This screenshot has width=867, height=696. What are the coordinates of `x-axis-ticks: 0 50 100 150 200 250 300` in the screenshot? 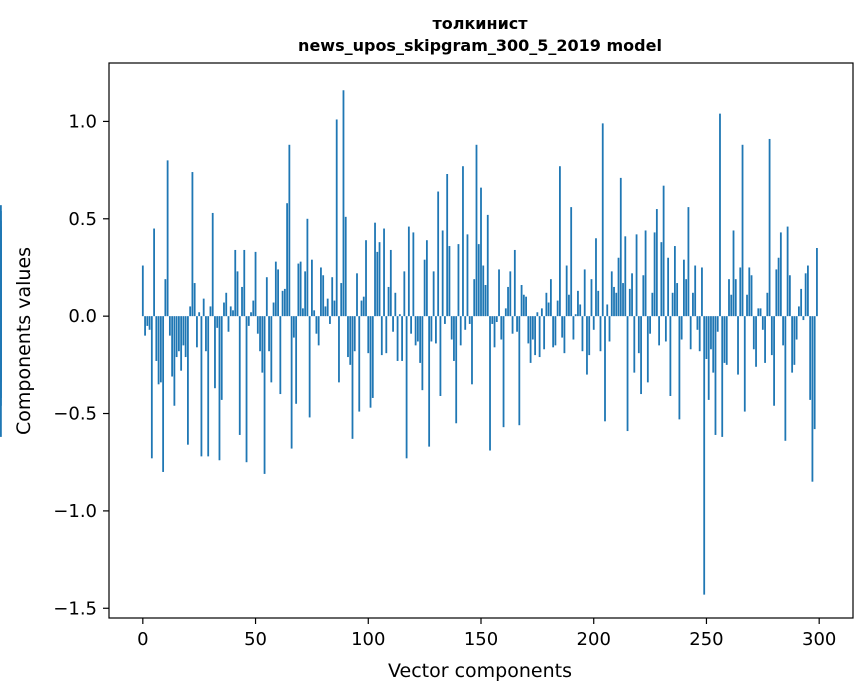 It's located at (486, 634).